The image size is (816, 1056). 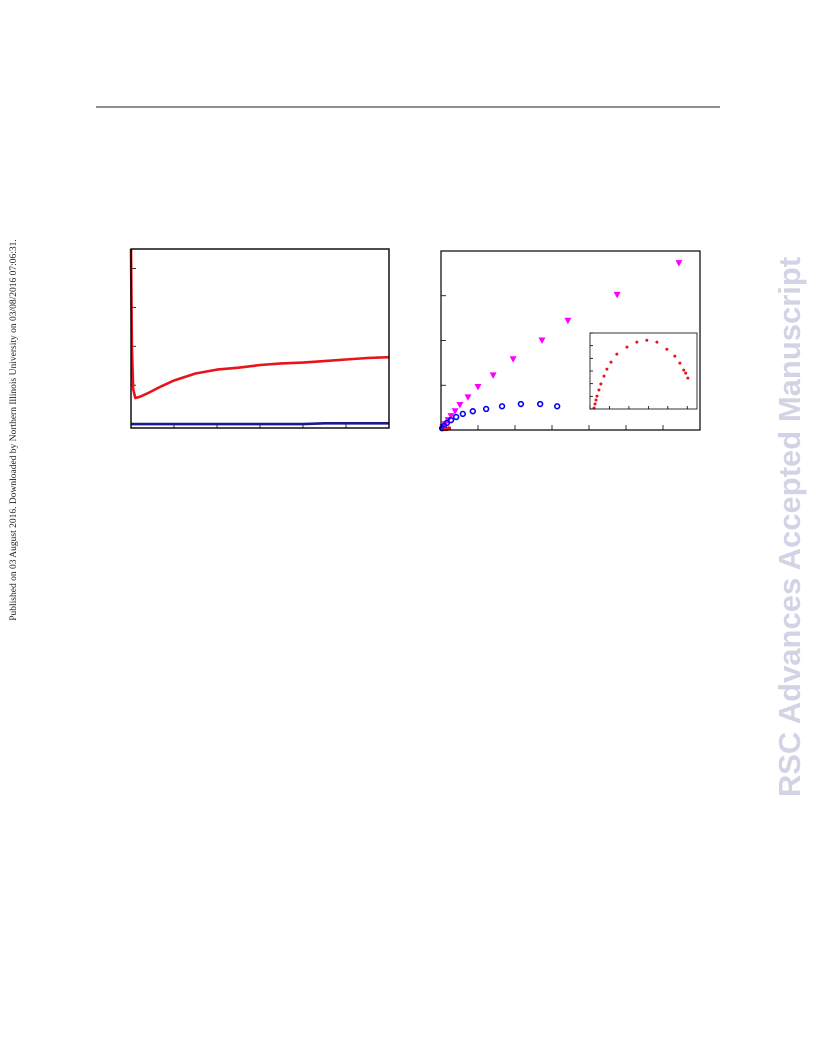 I want to click on watermark: RSC Advances Accepted Manuscript, so click(x=789, y=527).